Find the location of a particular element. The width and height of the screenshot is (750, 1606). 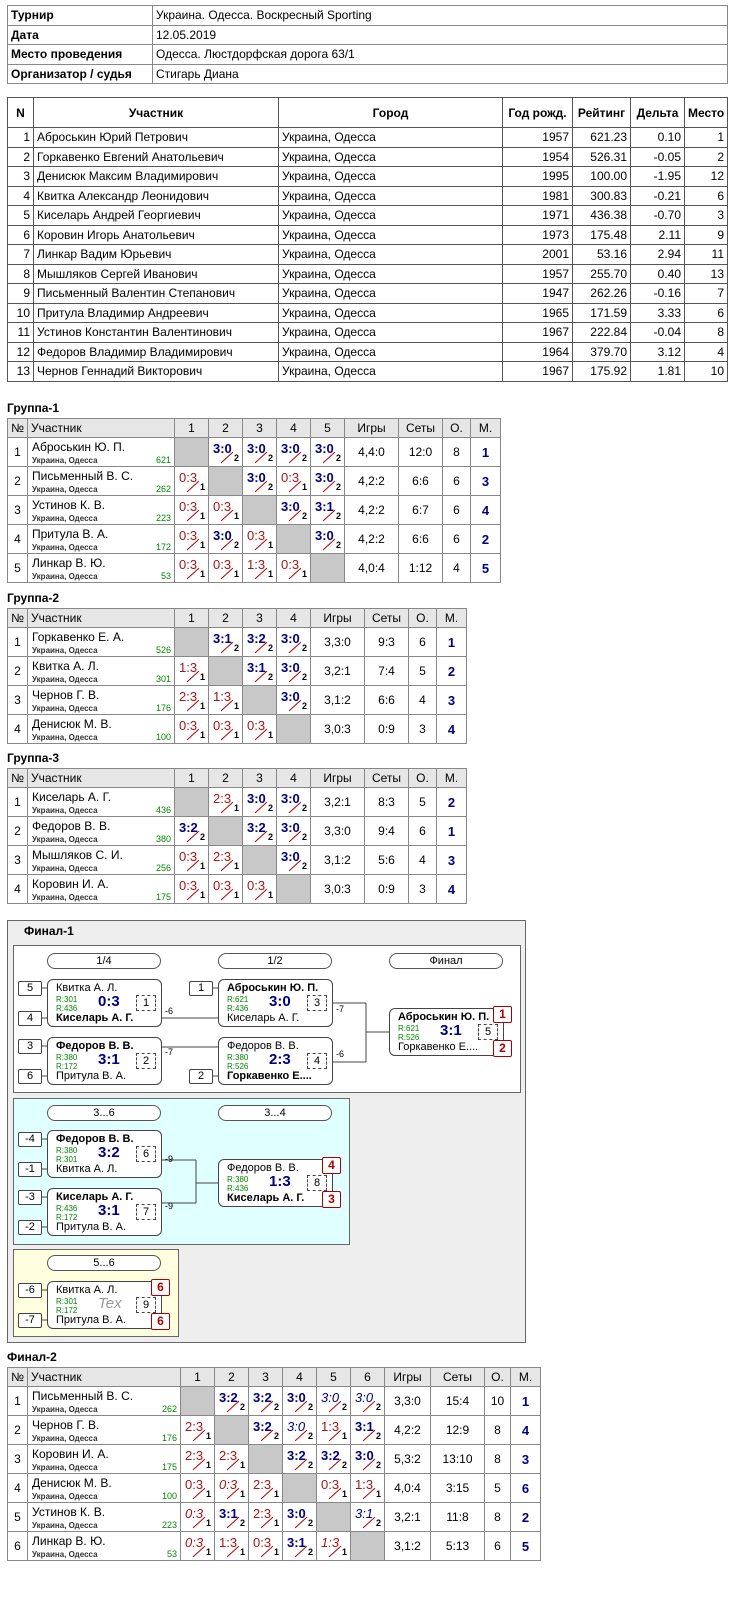

match-box: Федоров В. В. R:380 R:172 Притула В. А. 3:1 2 is located at coordinates (104, 1061).